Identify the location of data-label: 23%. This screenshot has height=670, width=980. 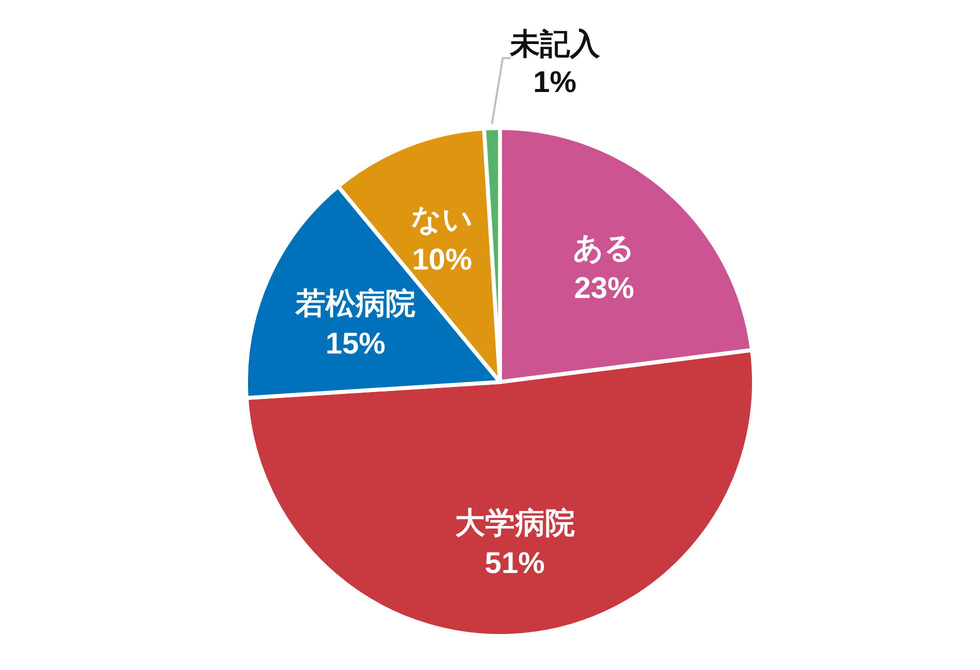
(604, 288).